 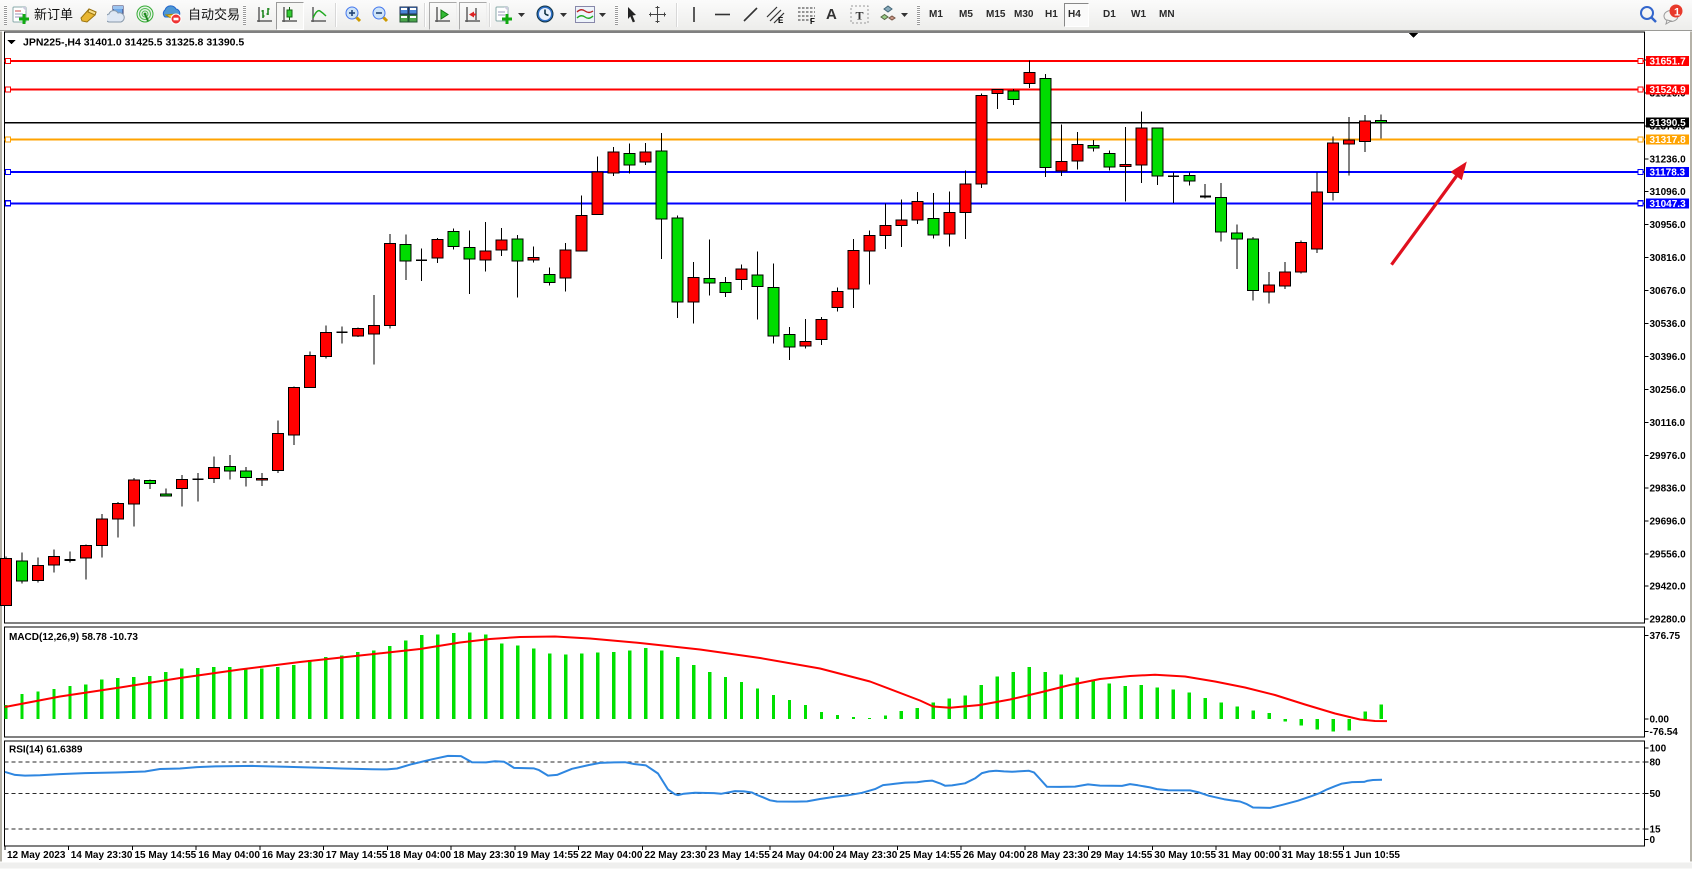 I want to click on svg-text: 31524.9, so click(x=1668, y=90).